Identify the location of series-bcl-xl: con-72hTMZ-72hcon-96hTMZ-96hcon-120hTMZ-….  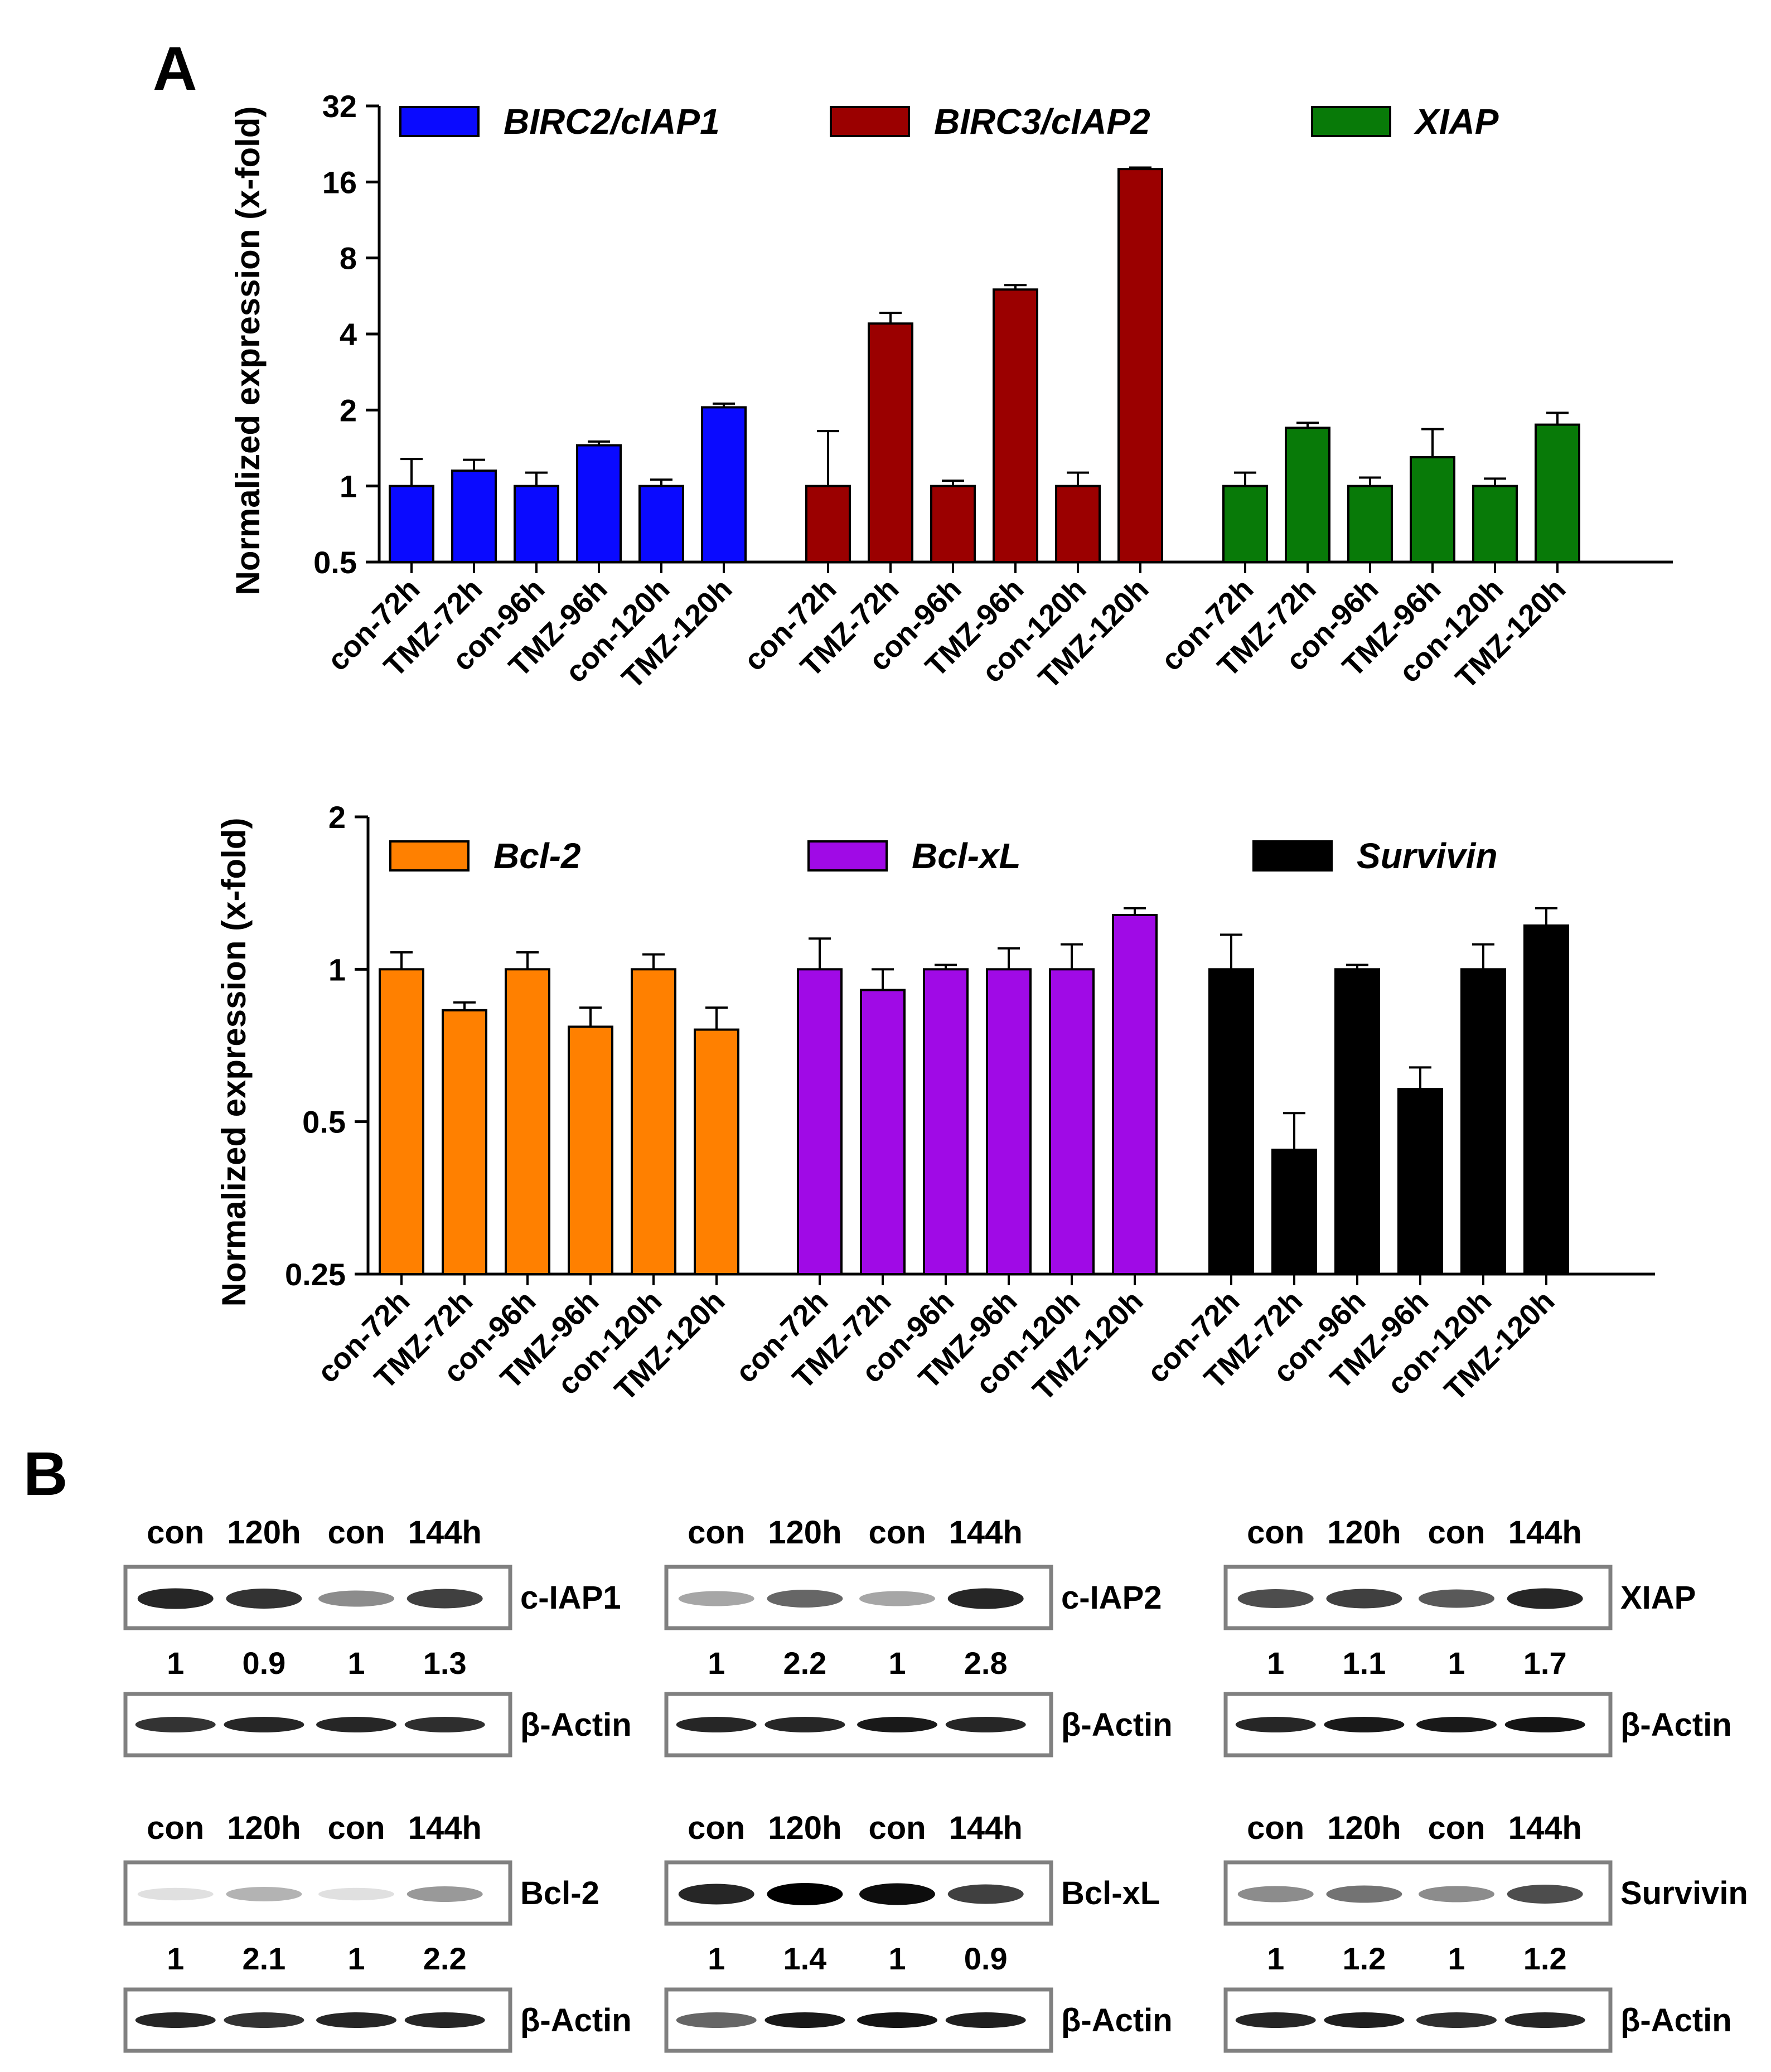
(944, 1157).